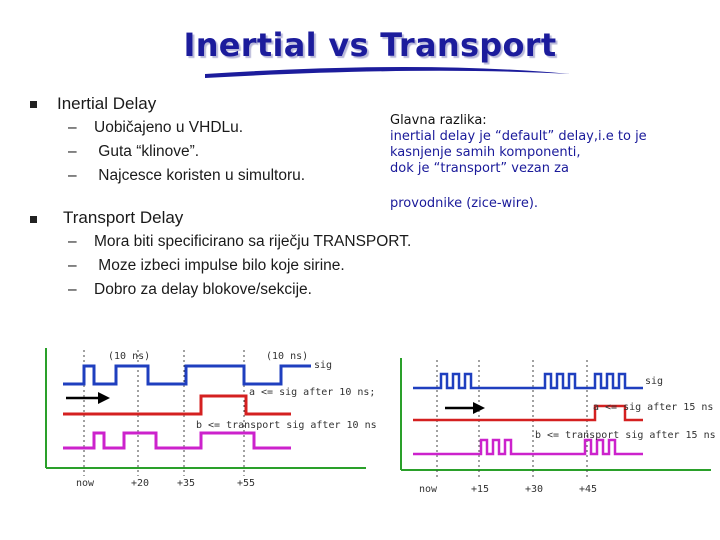 This screenshot has width=720, height=540. What do you see at coordinates (438, 120) in the screenshot?
I see `note-heading: Glavna razlika:` at bounding box center [438, 120].